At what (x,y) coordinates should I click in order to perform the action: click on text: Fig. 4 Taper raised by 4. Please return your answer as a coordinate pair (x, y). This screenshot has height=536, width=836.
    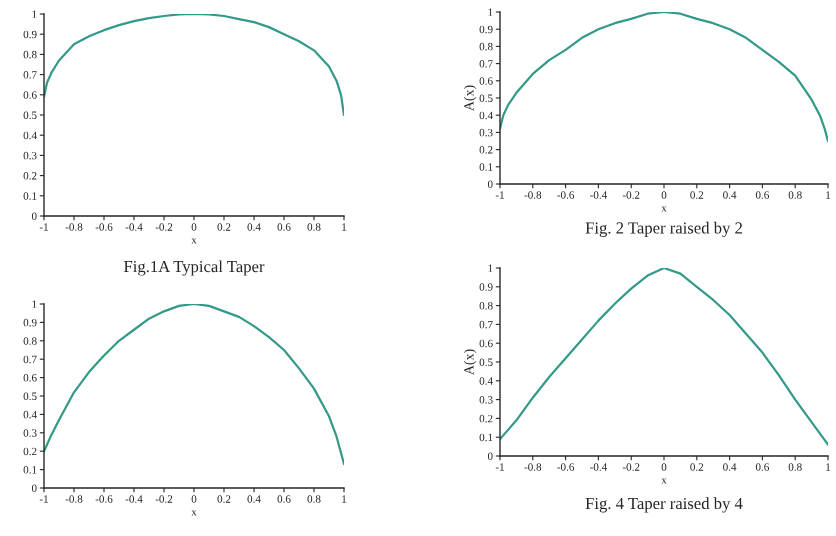
    Looking at the image, I should click on (664, 505).